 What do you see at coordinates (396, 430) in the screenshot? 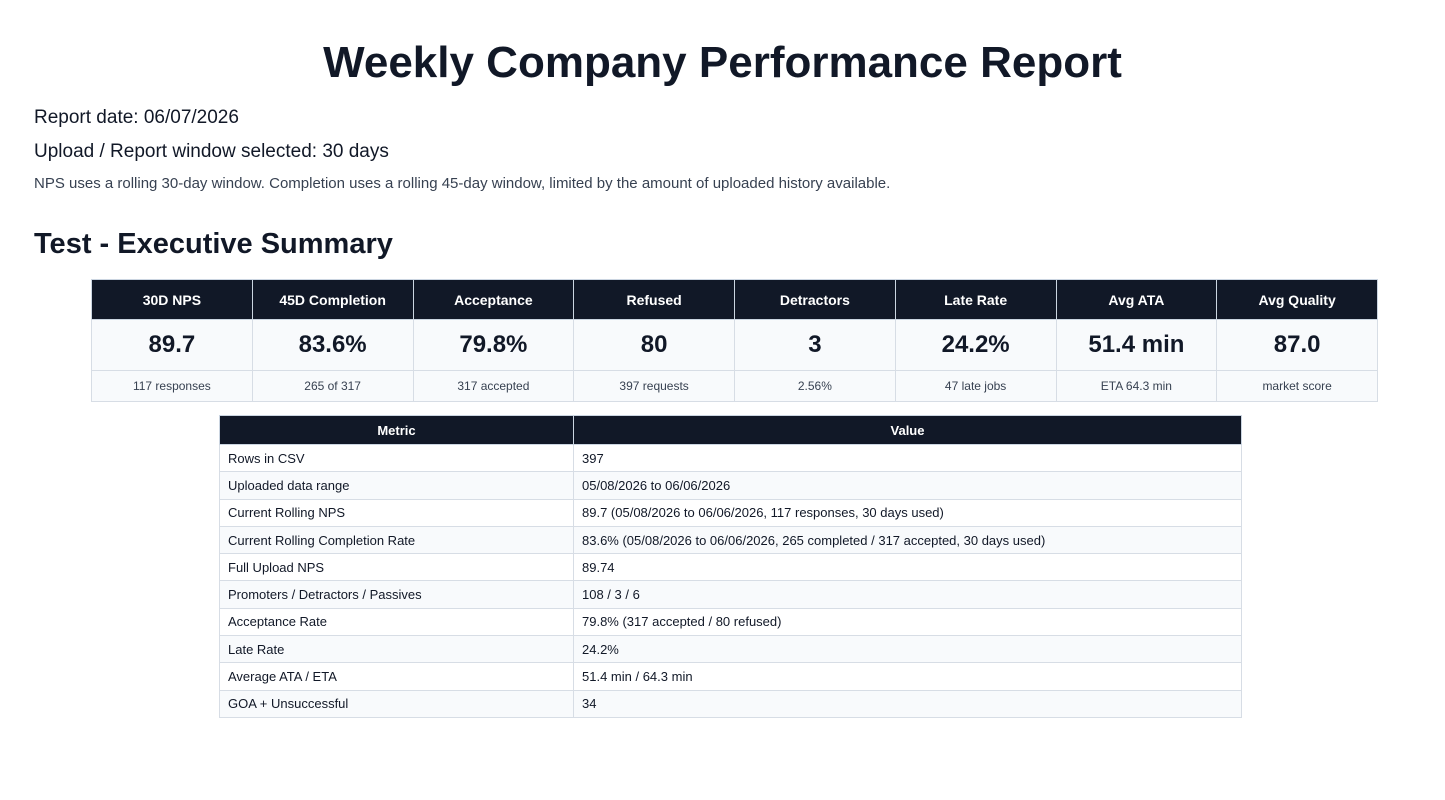
I see `column-header: Metric` at bounding box center [396, 430].